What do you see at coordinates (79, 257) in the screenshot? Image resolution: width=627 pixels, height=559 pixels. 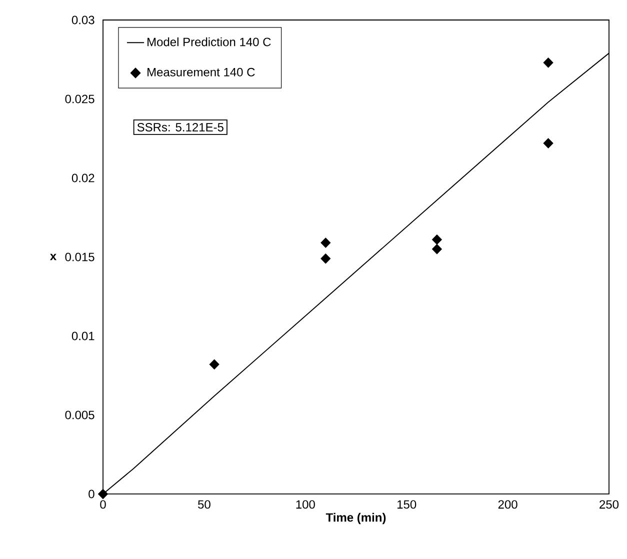 I see `y-tick-label: 0.015` at bounding box center [79, 257].